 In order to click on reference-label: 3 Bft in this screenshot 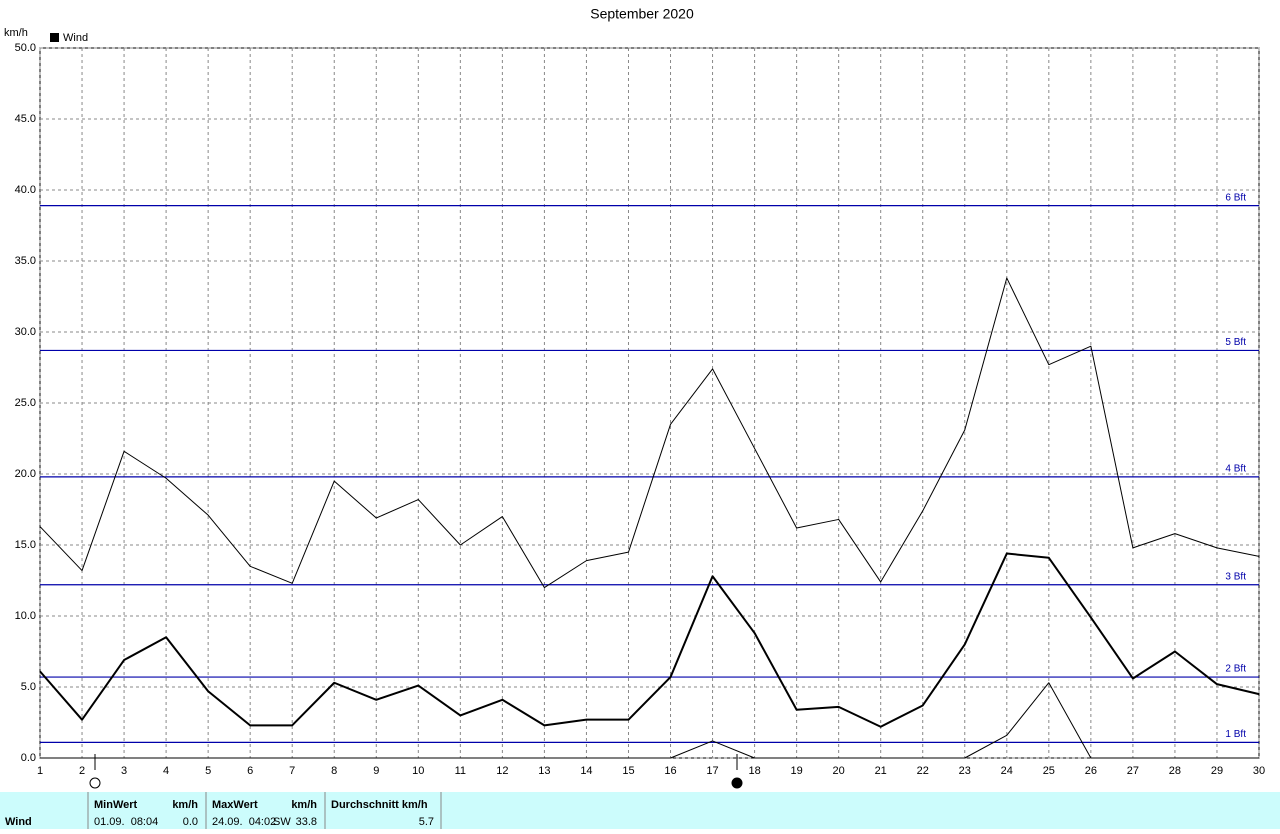, I will do `click(1235, 576)`.